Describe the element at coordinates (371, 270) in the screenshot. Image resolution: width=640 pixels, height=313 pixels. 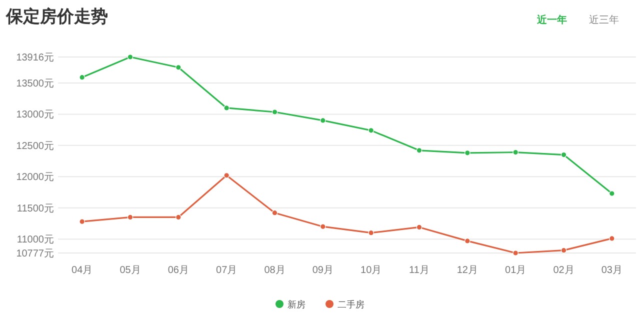
I see `x-tick-label: 10月` at that location.